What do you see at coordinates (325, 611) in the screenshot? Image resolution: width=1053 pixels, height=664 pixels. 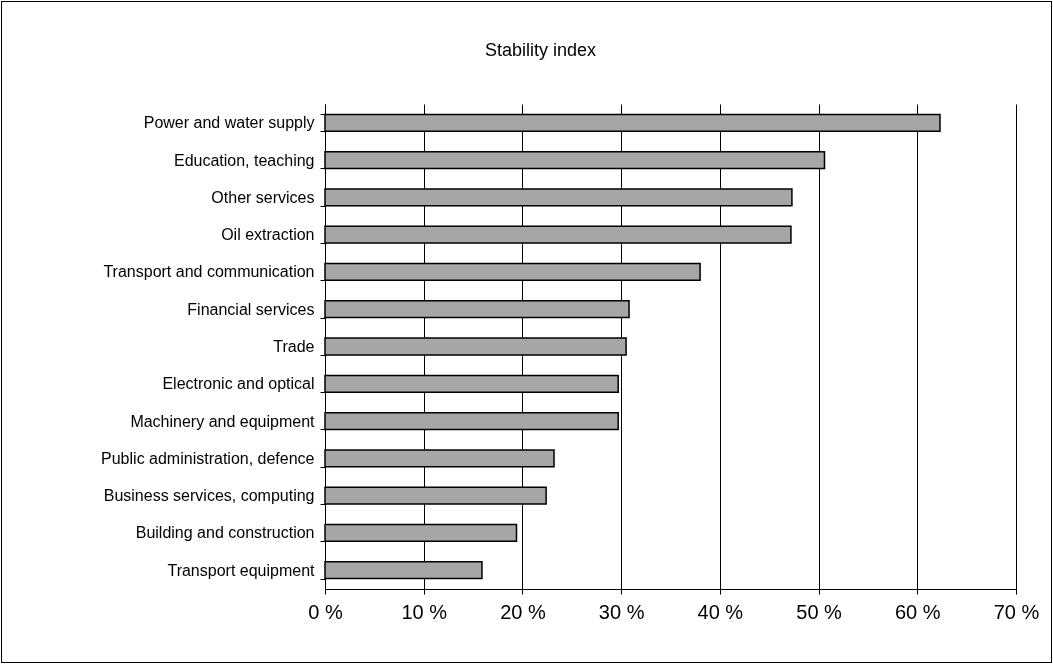 I see `x-tick-label: 0 %` at bounding box center [325, 611].